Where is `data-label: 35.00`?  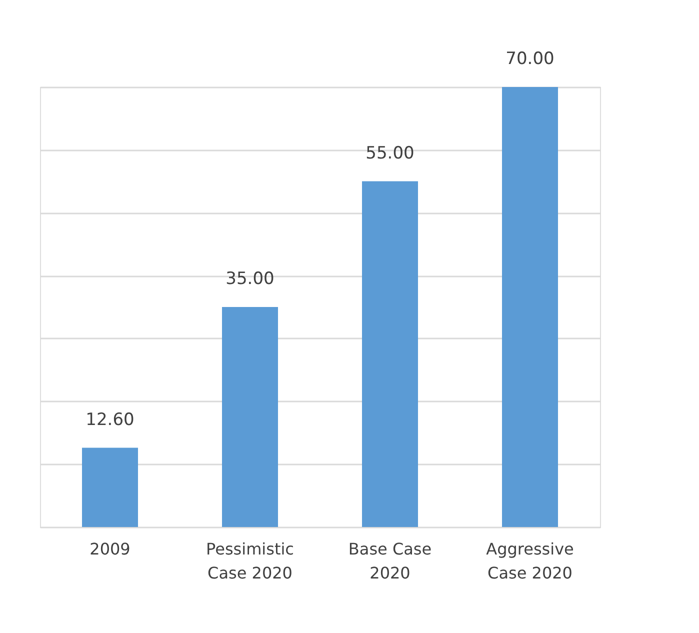
data-label: 35.00 is located at coordinates (250, 279).